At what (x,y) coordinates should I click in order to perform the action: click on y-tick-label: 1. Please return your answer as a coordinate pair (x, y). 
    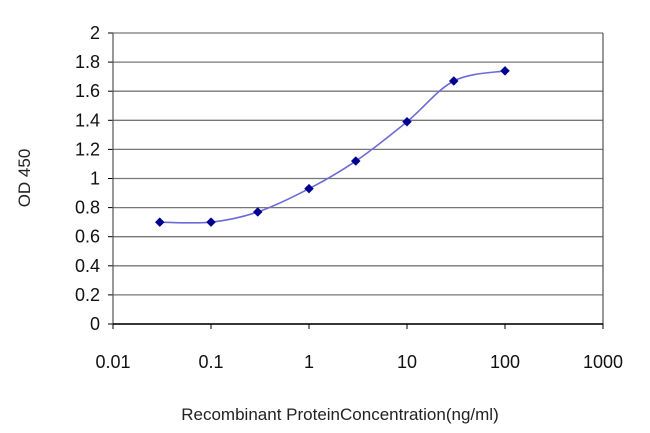
    Looking at the image, I should click on (95, 179).